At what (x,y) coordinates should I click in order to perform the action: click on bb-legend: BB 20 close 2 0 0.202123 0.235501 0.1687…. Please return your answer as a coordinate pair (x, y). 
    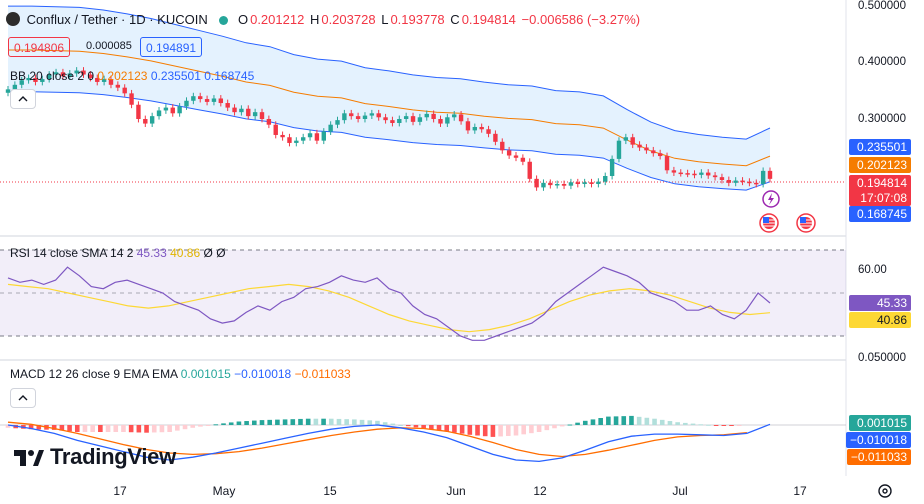
    Looking at the image, I should click on (132, 76).